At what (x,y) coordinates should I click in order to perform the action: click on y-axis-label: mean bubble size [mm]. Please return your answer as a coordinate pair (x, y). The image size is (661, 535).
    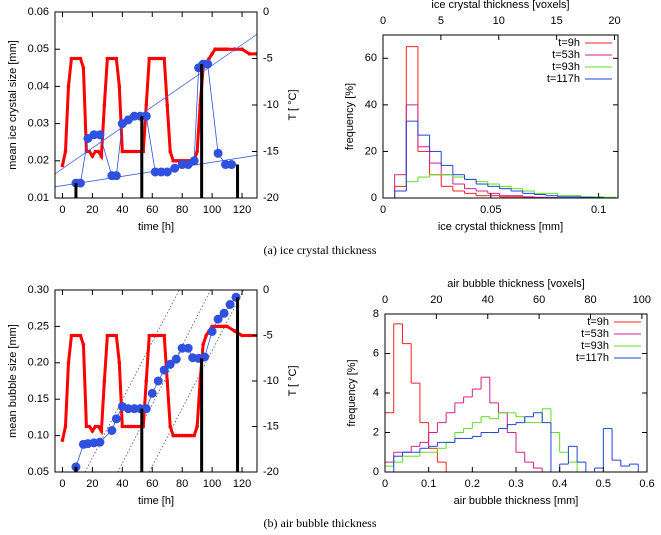
    Looking at the image, I should click on (13, 381).